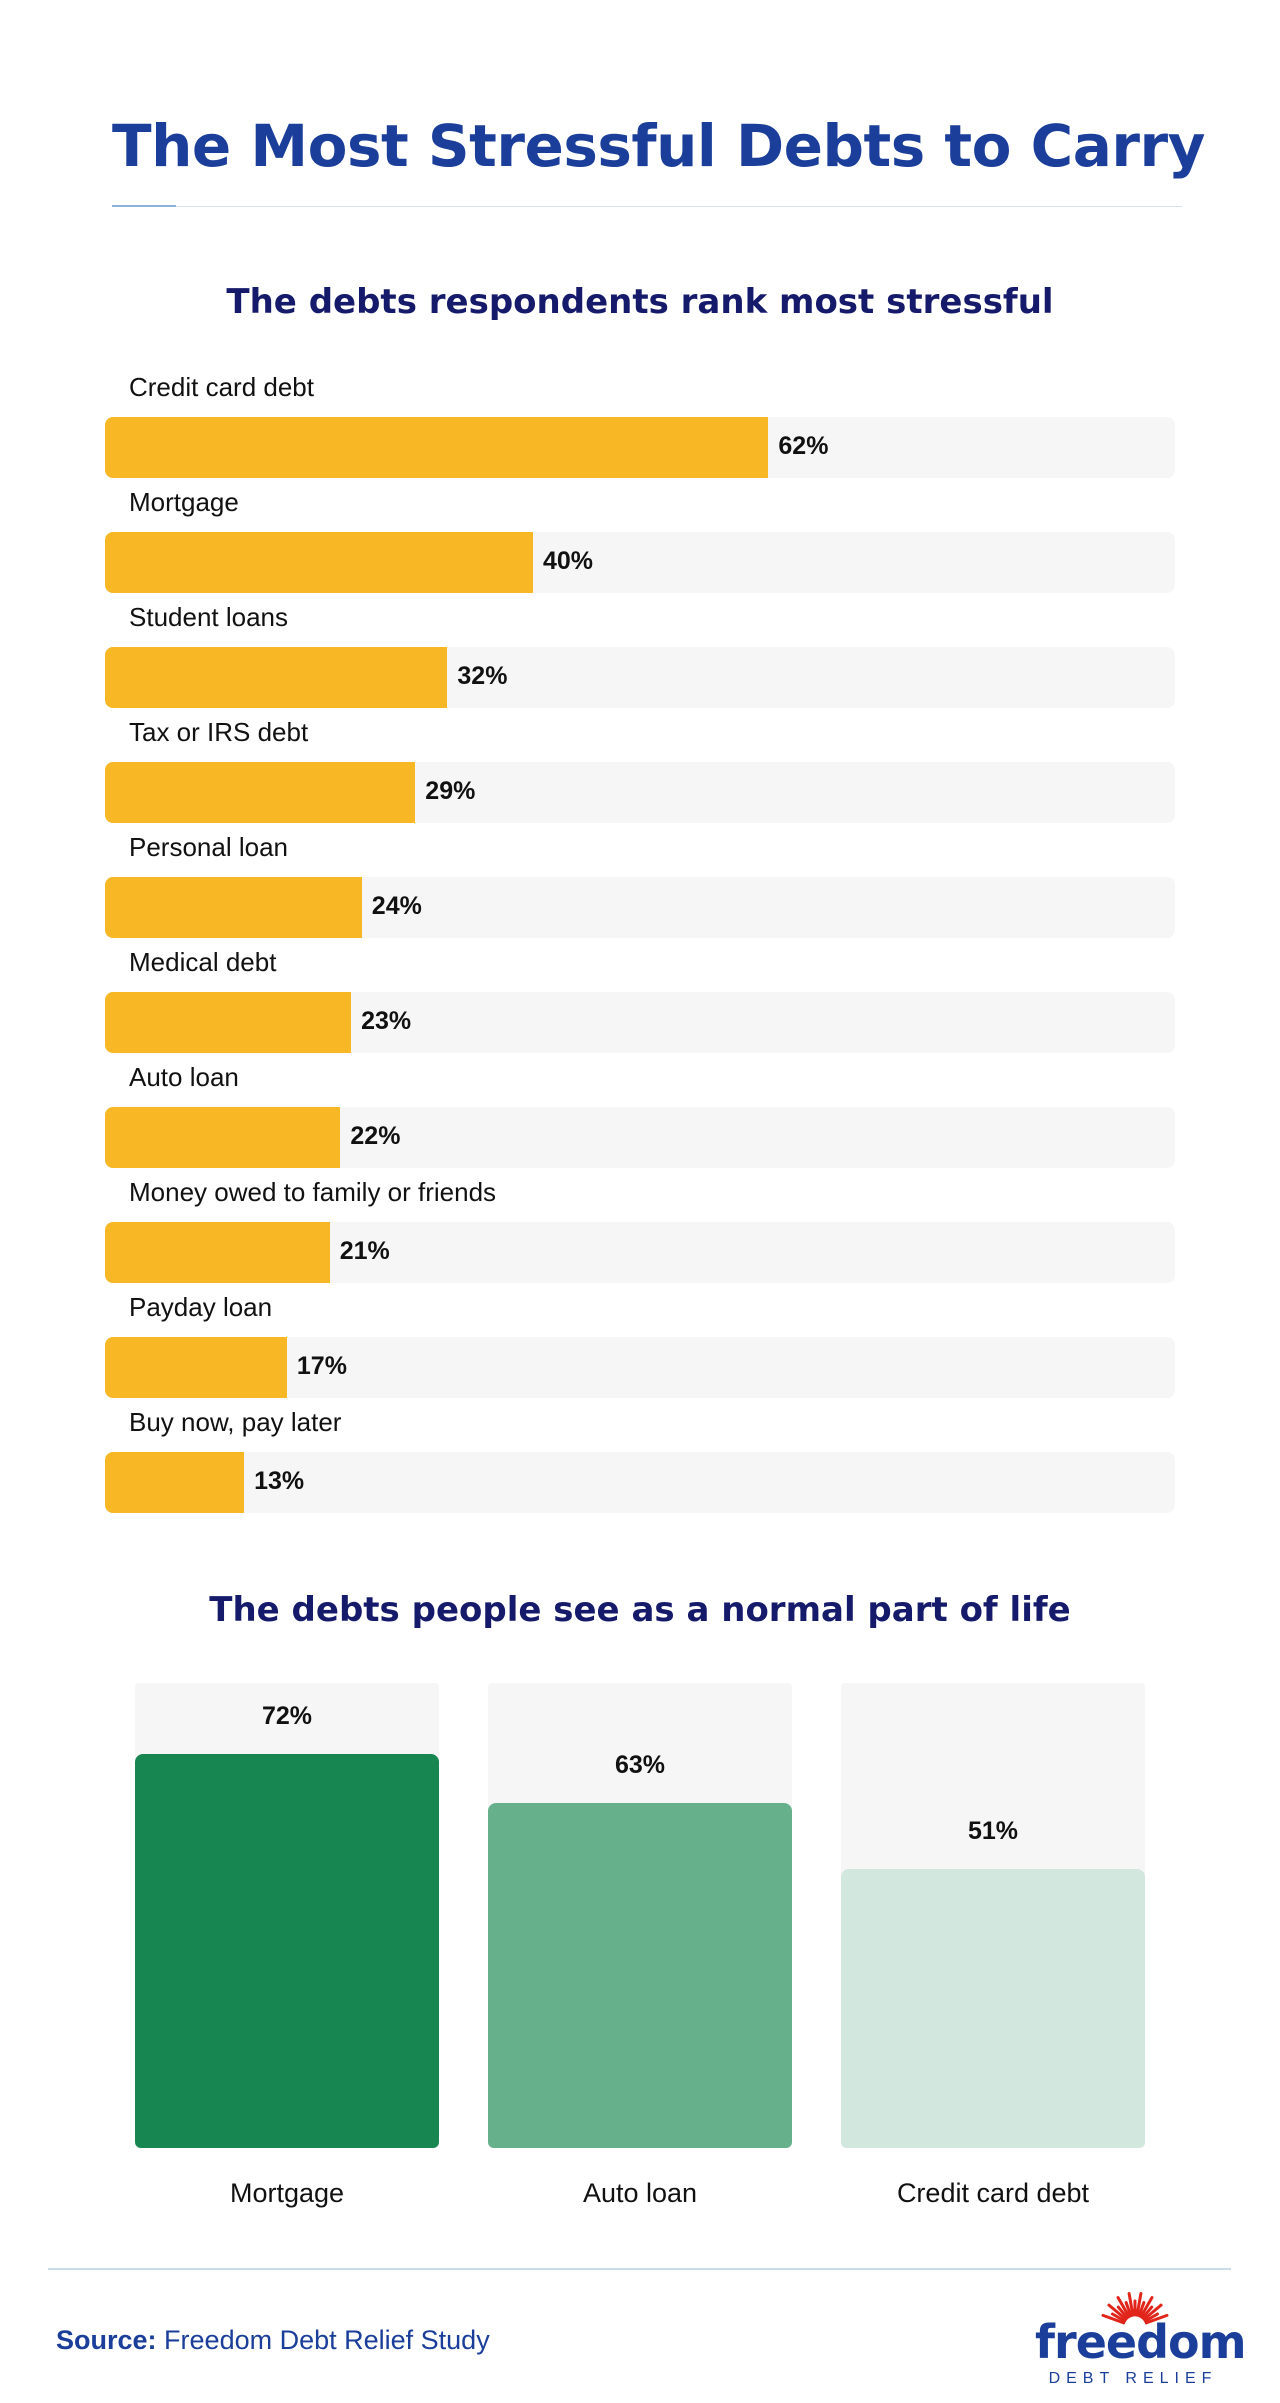  I want to click on column-track: 63%, so click(640, 1915).